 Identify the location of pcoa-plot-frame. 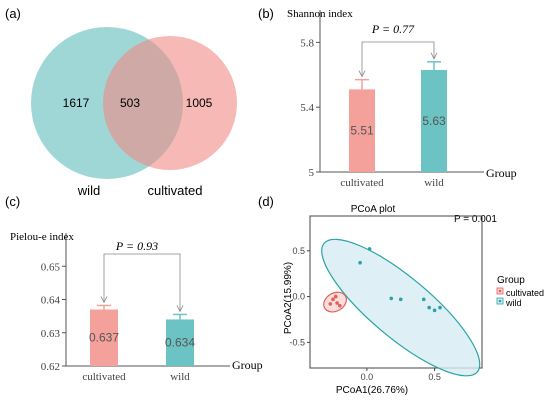
(396, 292).